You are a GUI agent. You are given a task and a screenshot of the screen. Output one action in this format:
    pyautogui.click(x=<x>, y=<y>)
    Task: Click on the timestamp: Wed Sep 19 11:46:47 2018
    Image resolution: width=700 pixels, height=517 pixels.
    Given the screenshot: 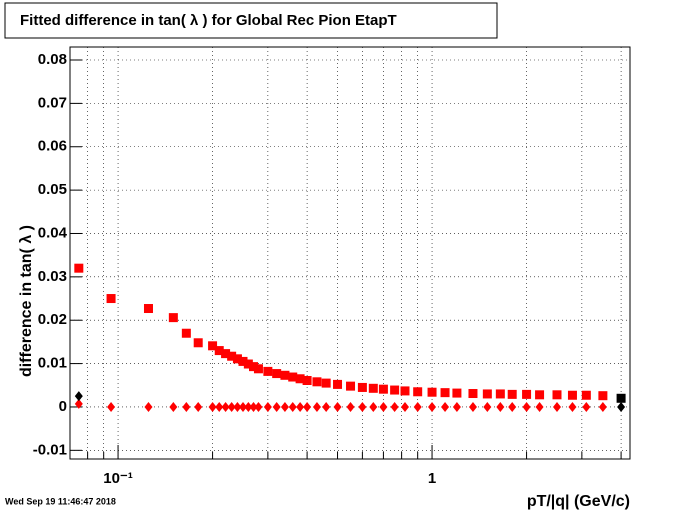 What is the action you would take?
    pyautogui.click(x=60, y=501)
    